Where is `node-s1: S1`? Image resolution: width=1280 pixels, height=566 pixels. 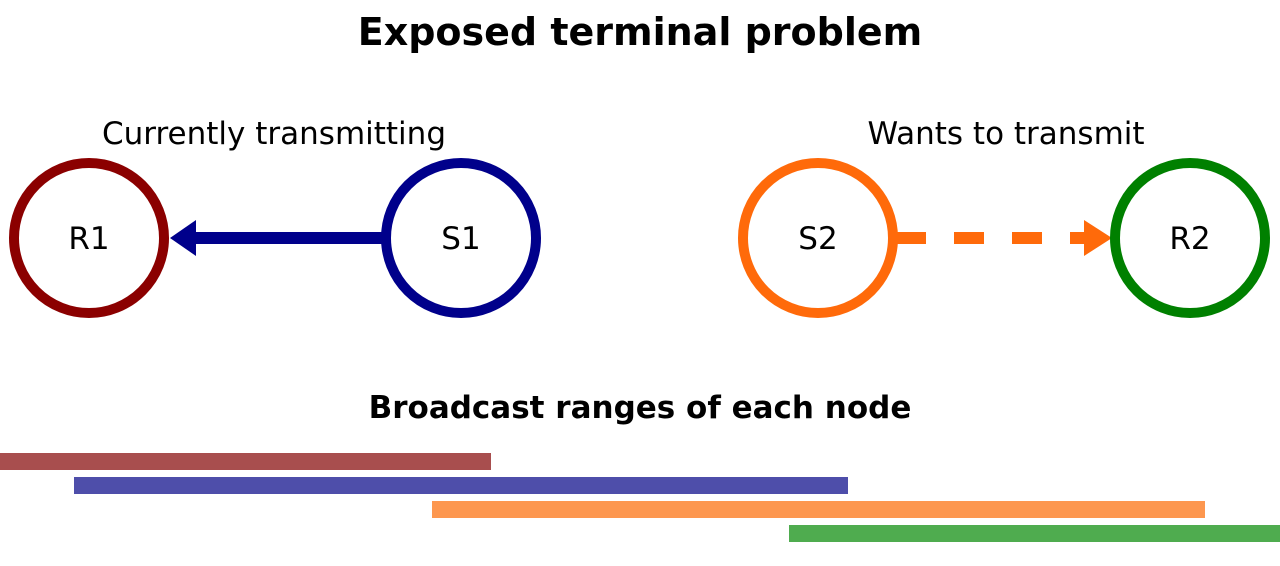 node-s1: S1 is located at coordinates (461, 238).